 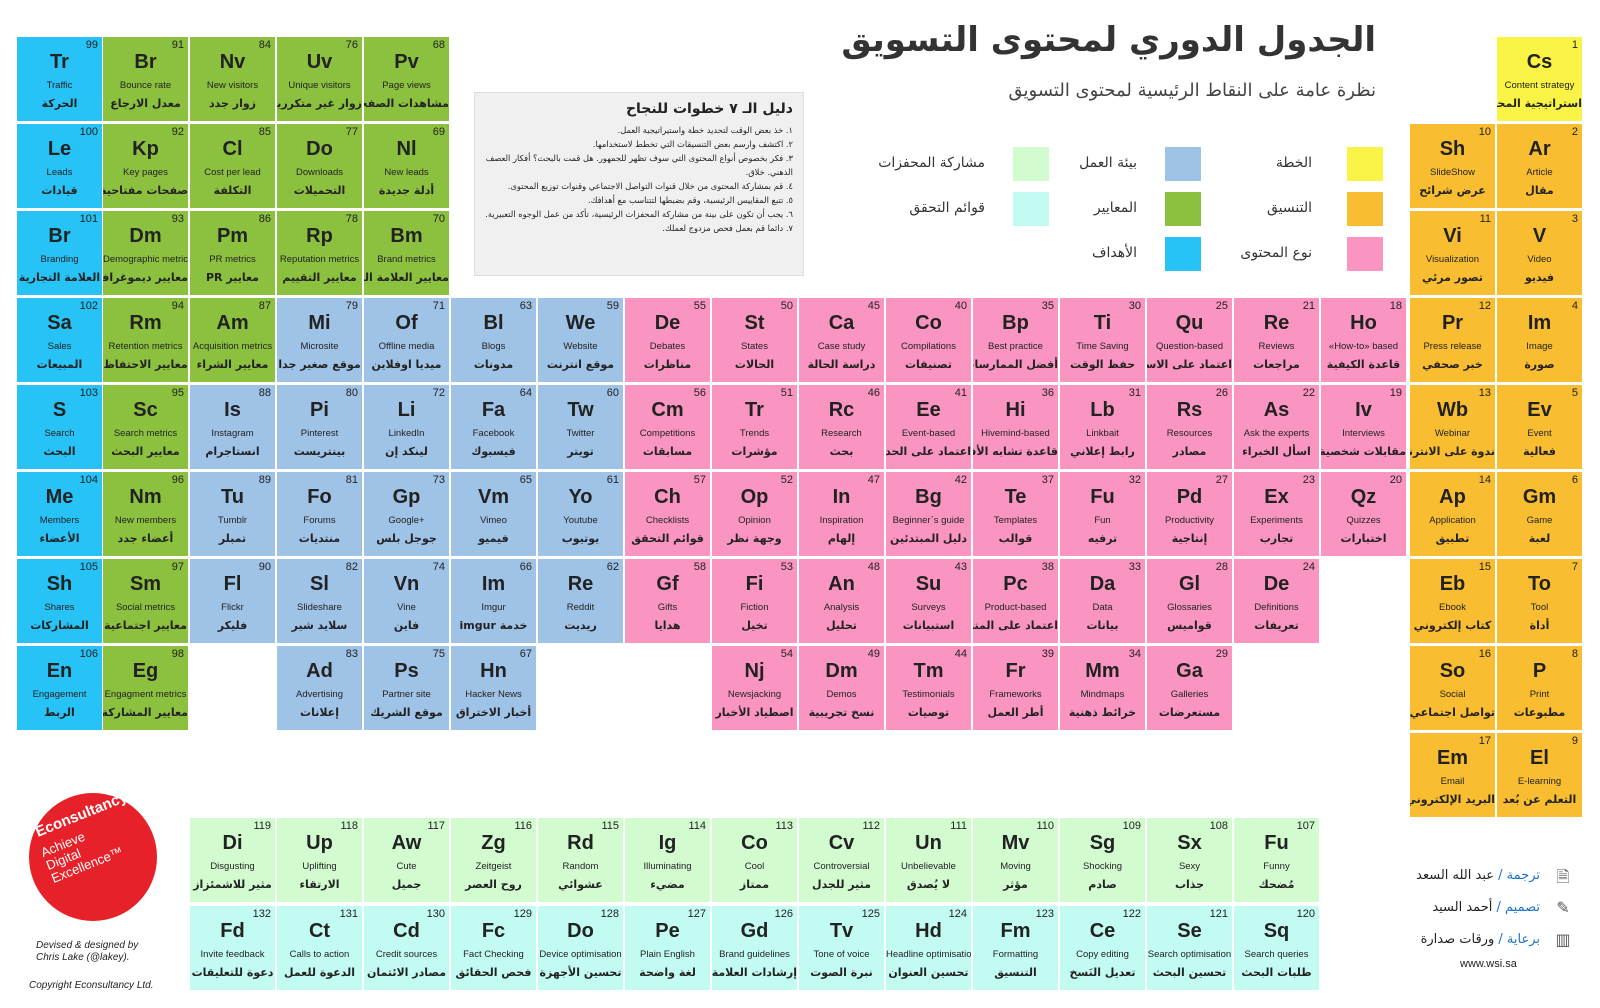 I want to click on element-english-name: Key pages, so click(x=145, y=172).